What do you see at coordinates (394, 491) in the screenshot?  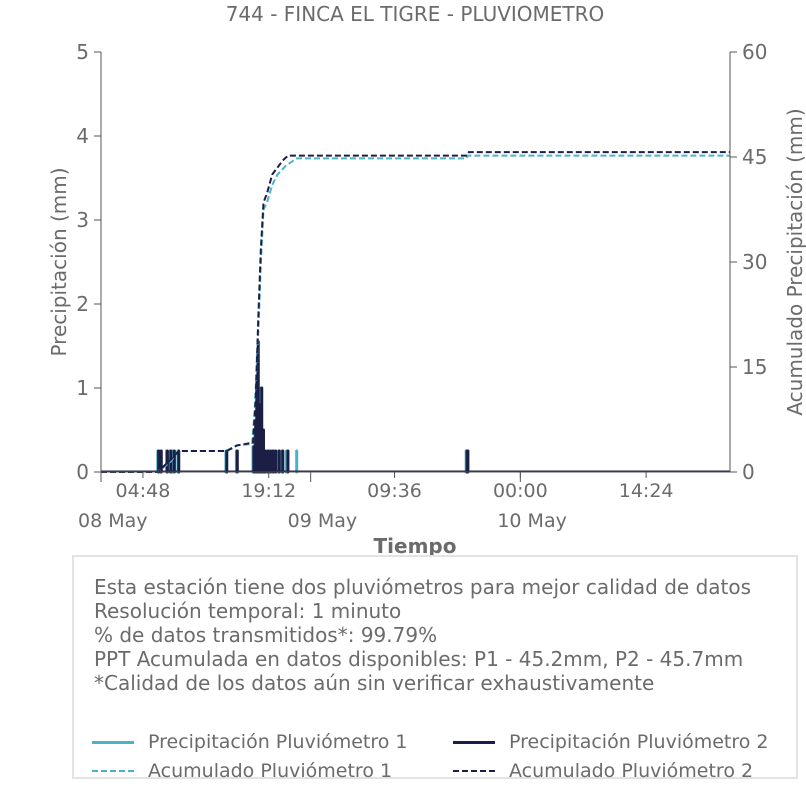 I see `x-tick-label: 09:36` at bounding box center [394, 491].